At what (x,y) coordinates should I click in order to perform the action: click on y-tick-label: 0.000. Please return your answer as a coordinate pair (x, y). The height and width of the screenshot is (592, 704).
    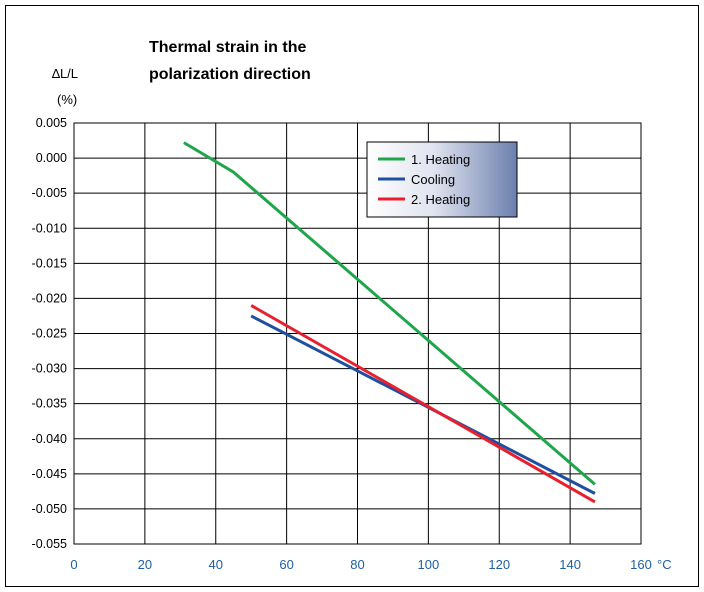
    Looking at the image, I should click on (51, 158).